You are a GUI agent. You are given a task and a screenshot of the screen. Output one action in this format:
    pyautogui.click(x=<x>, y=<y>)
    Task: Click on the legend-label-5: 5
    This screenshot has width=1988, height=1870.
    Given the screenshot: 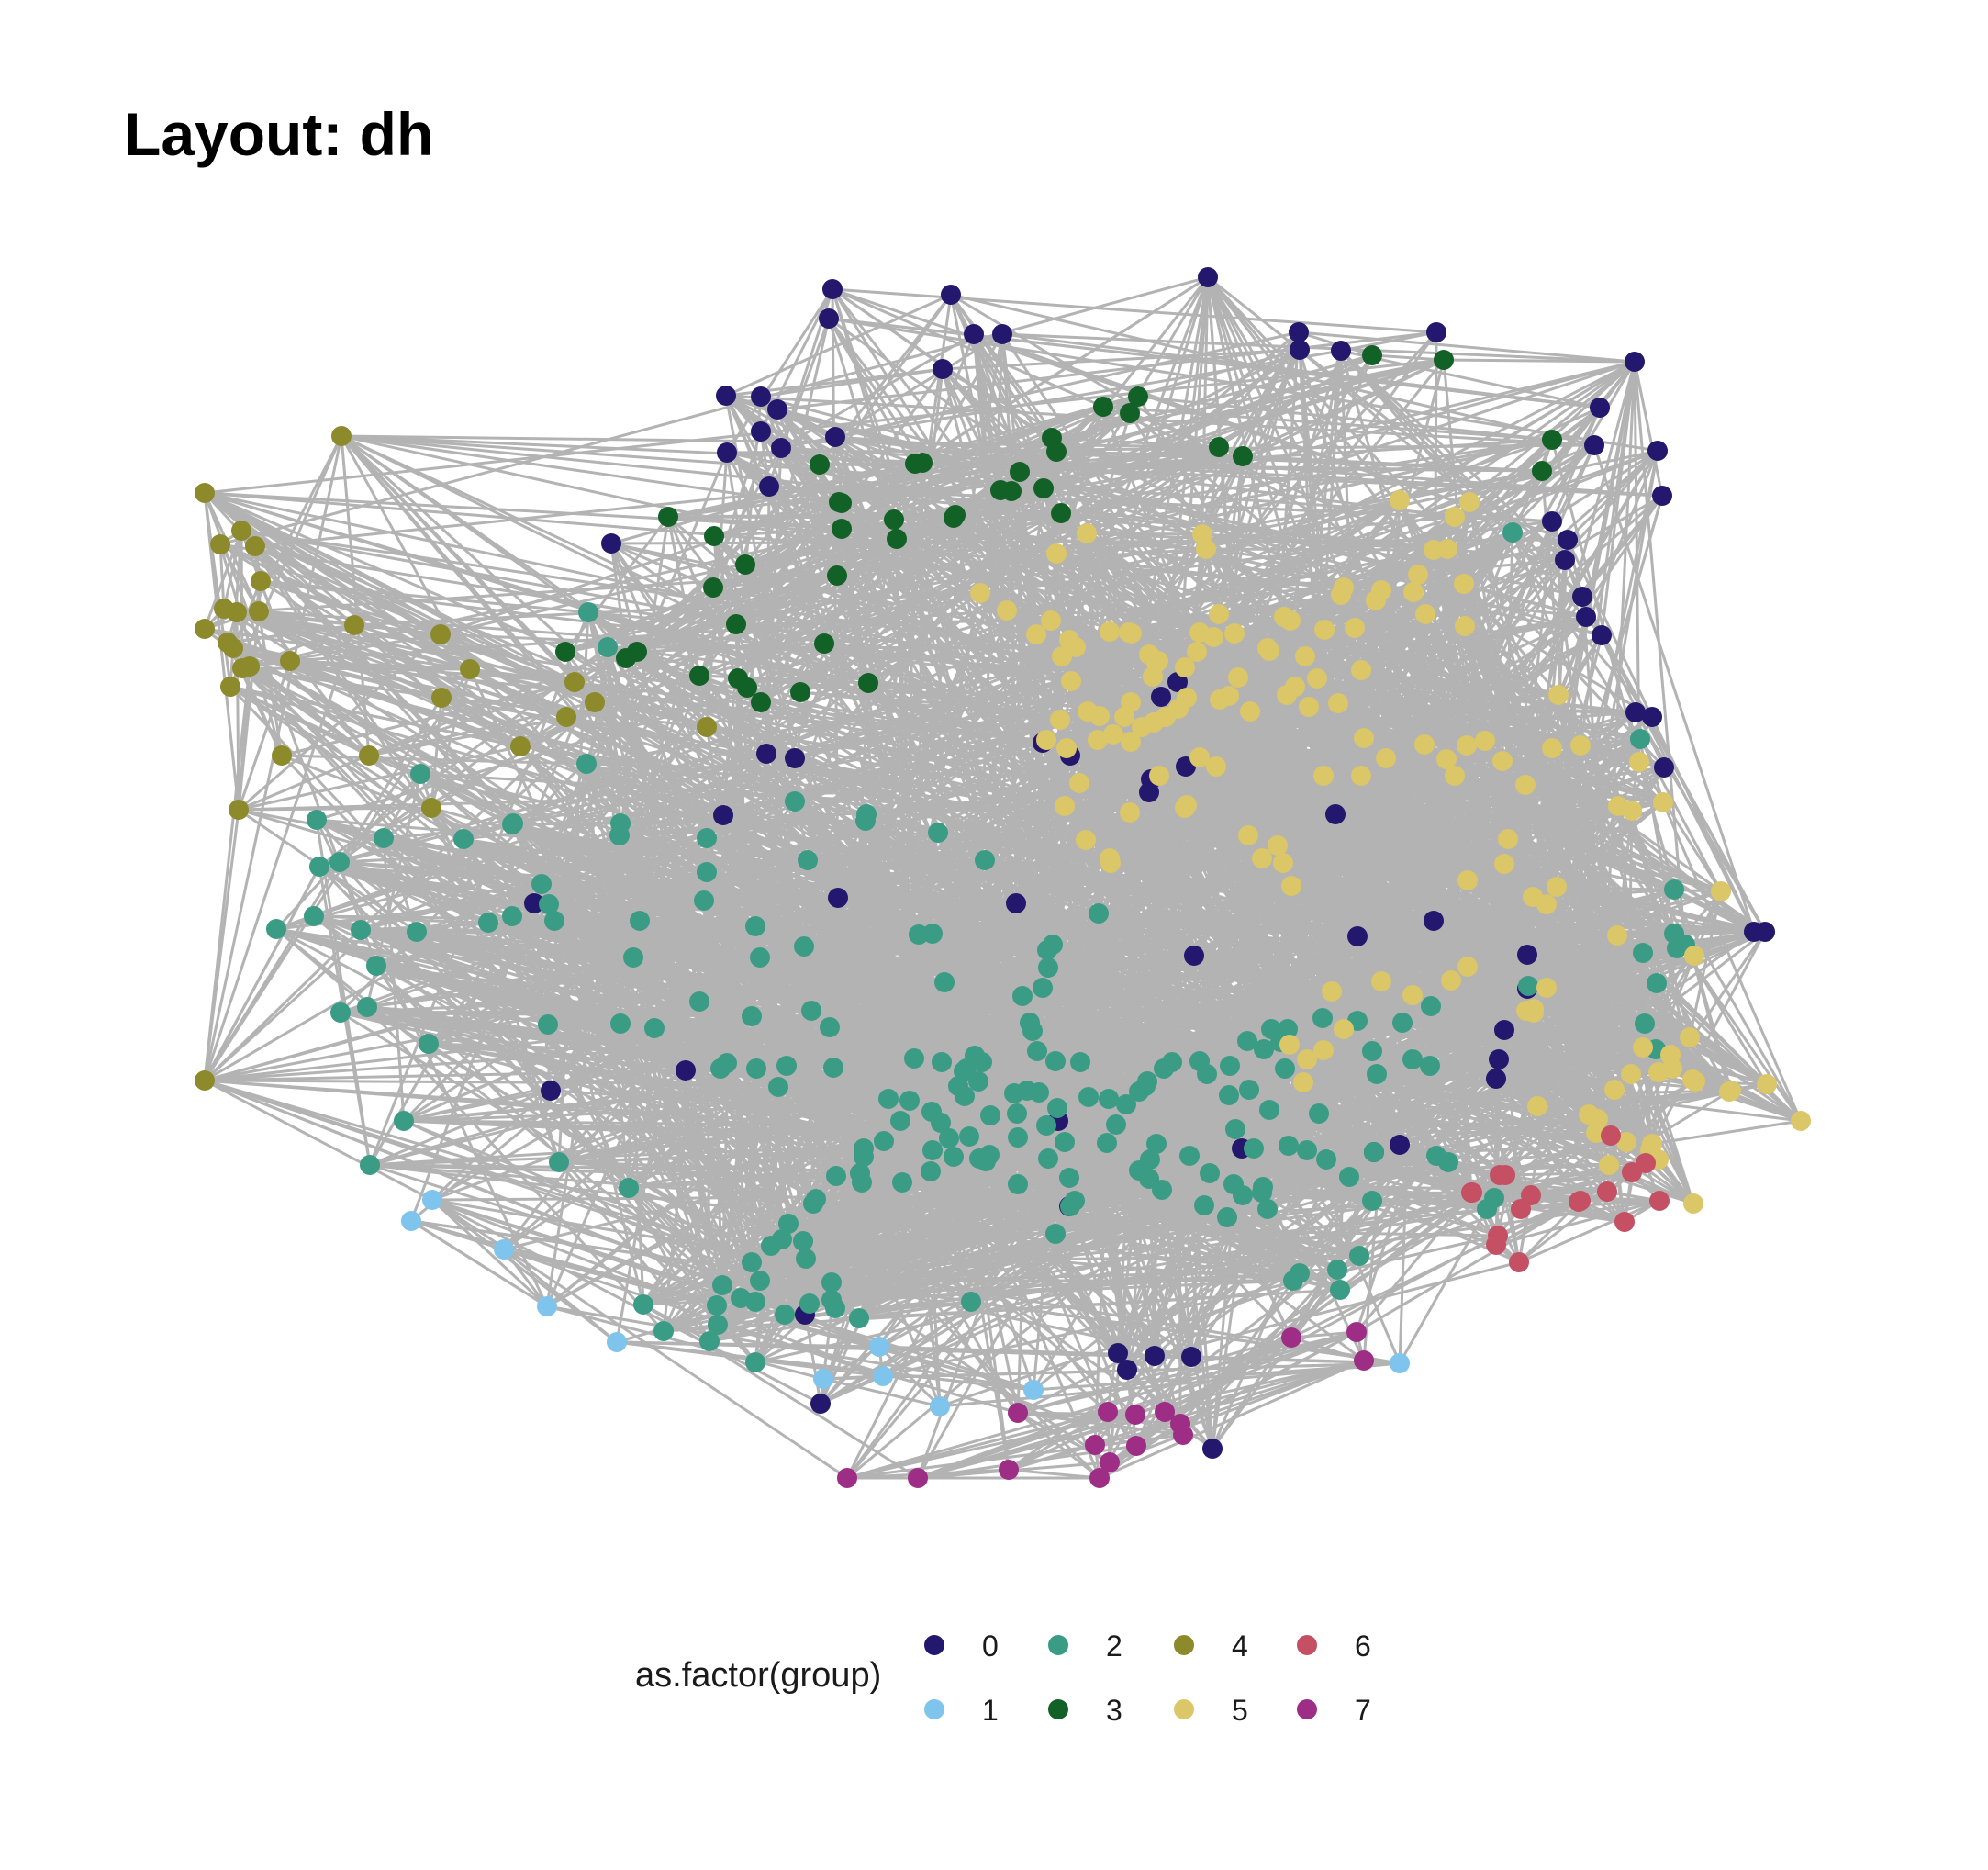 What is the action you would take?
    pyautogui.click(x=1240, y=1710)
    